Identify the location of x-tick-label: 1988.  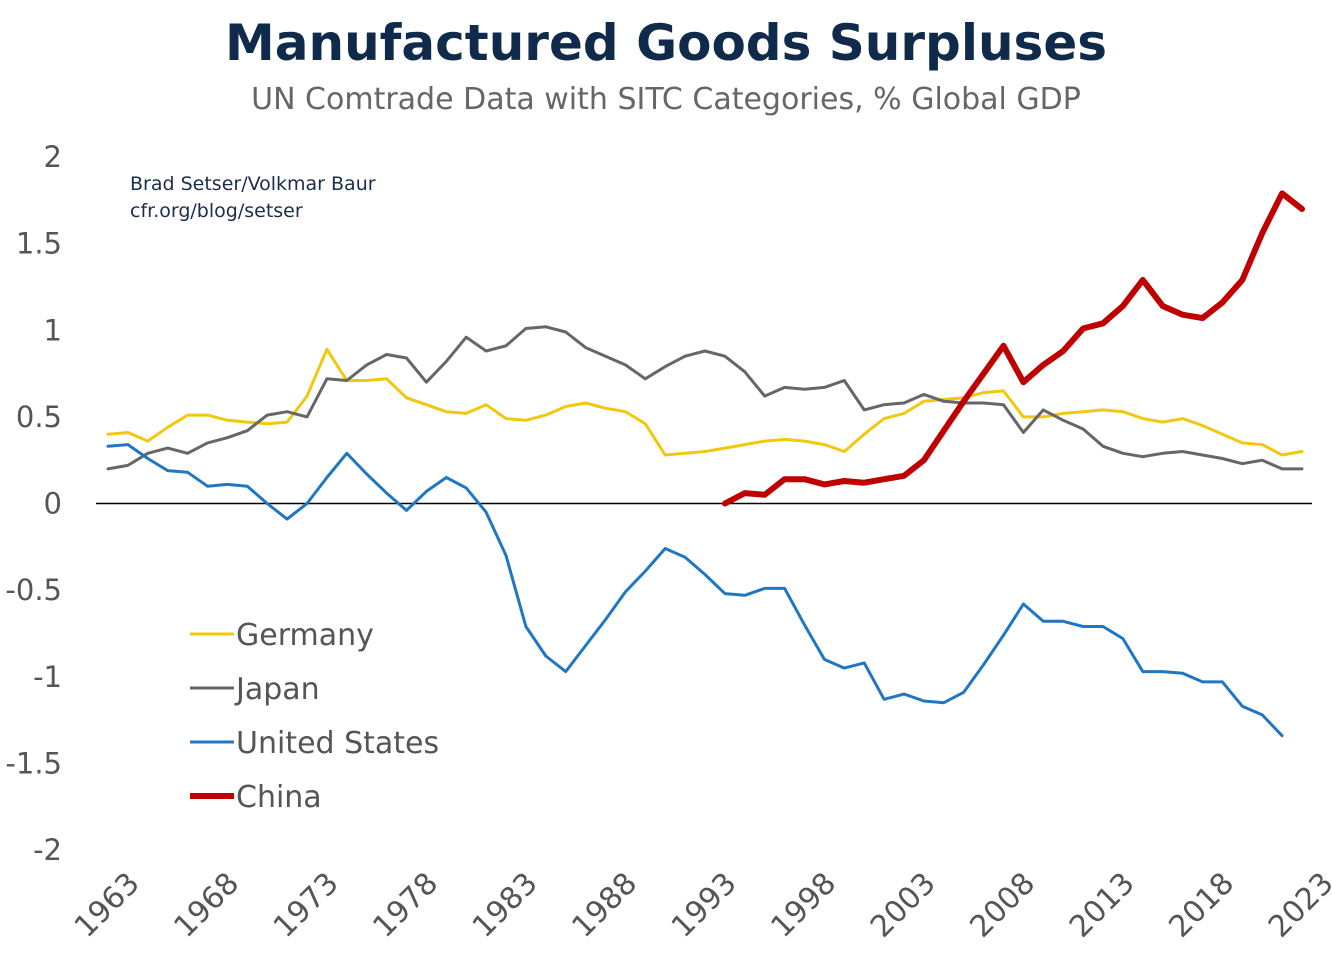
(604, 905).